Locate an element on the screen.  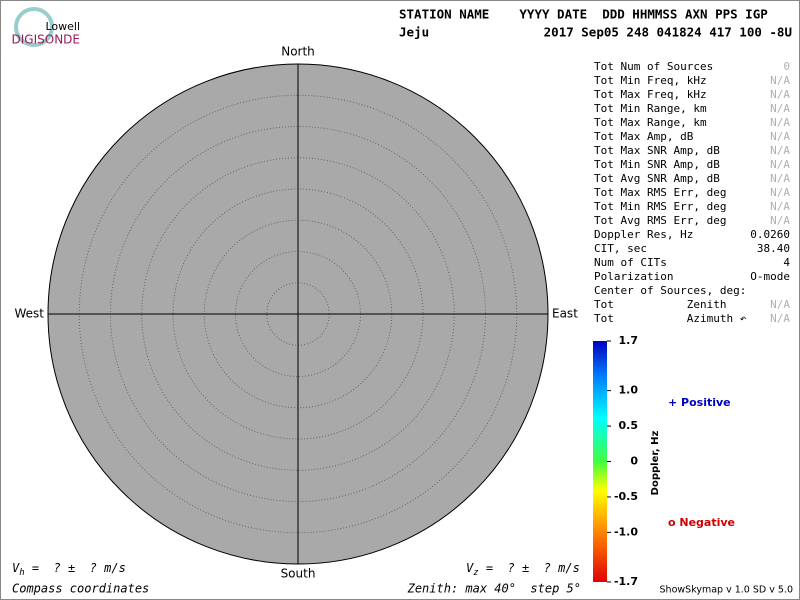
legend-positive: + Positive is located at coordinates (699, 402).